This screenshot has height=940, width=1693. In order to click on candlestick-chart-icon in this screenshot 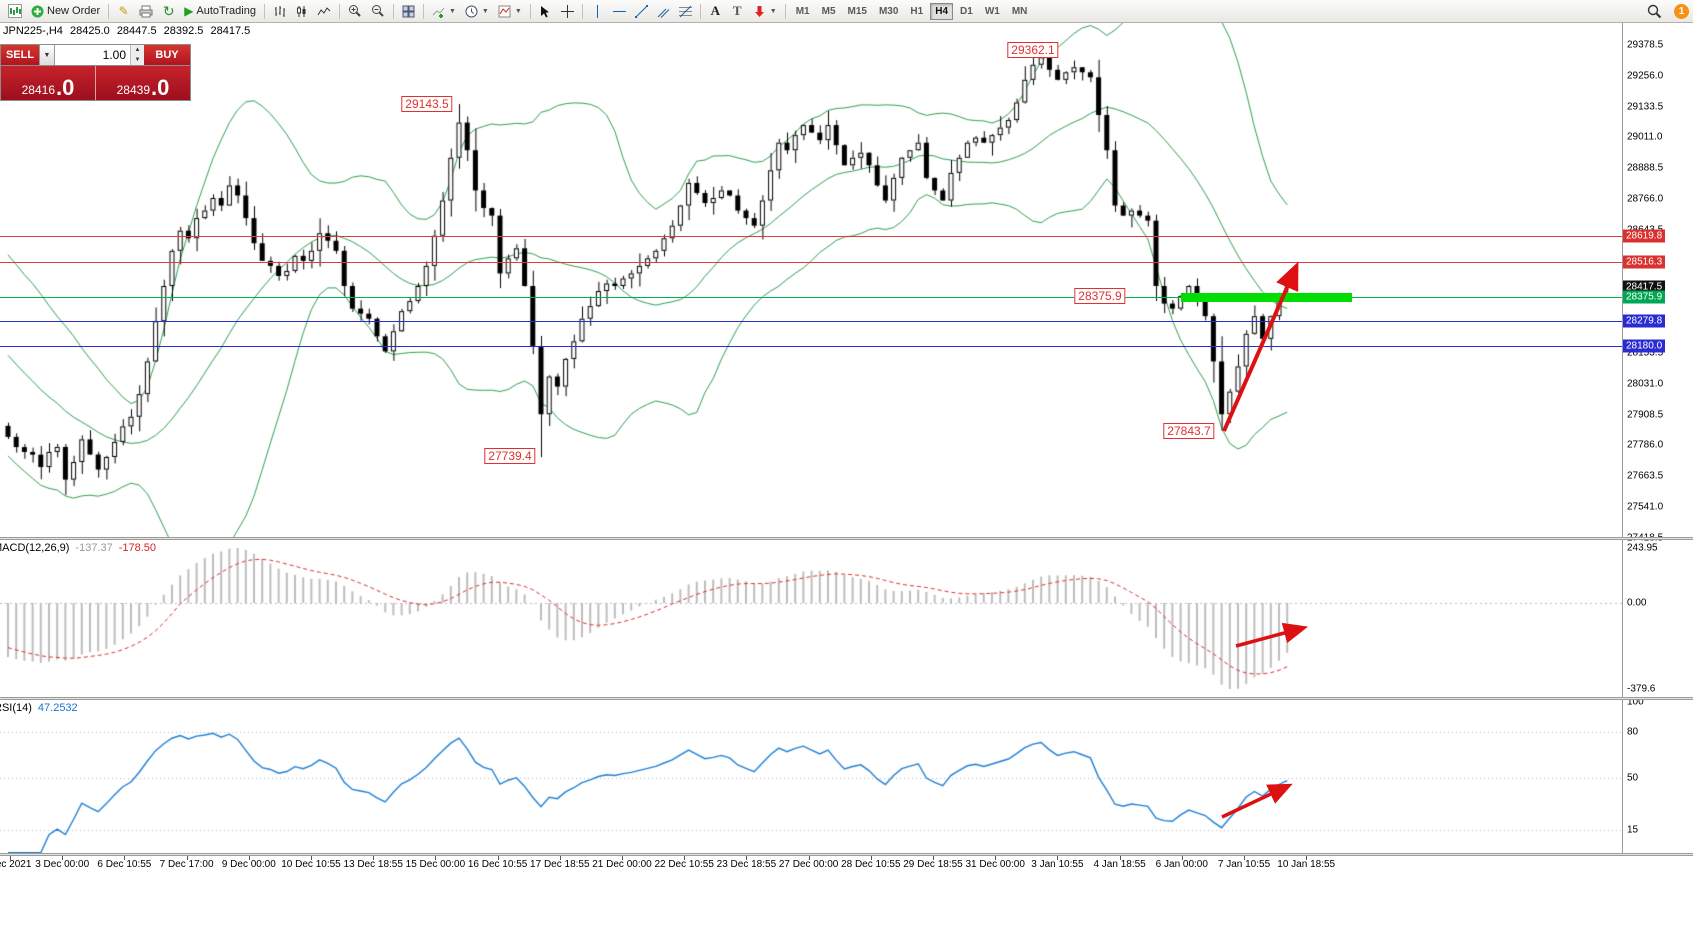, I will do `click(301, 11)`.